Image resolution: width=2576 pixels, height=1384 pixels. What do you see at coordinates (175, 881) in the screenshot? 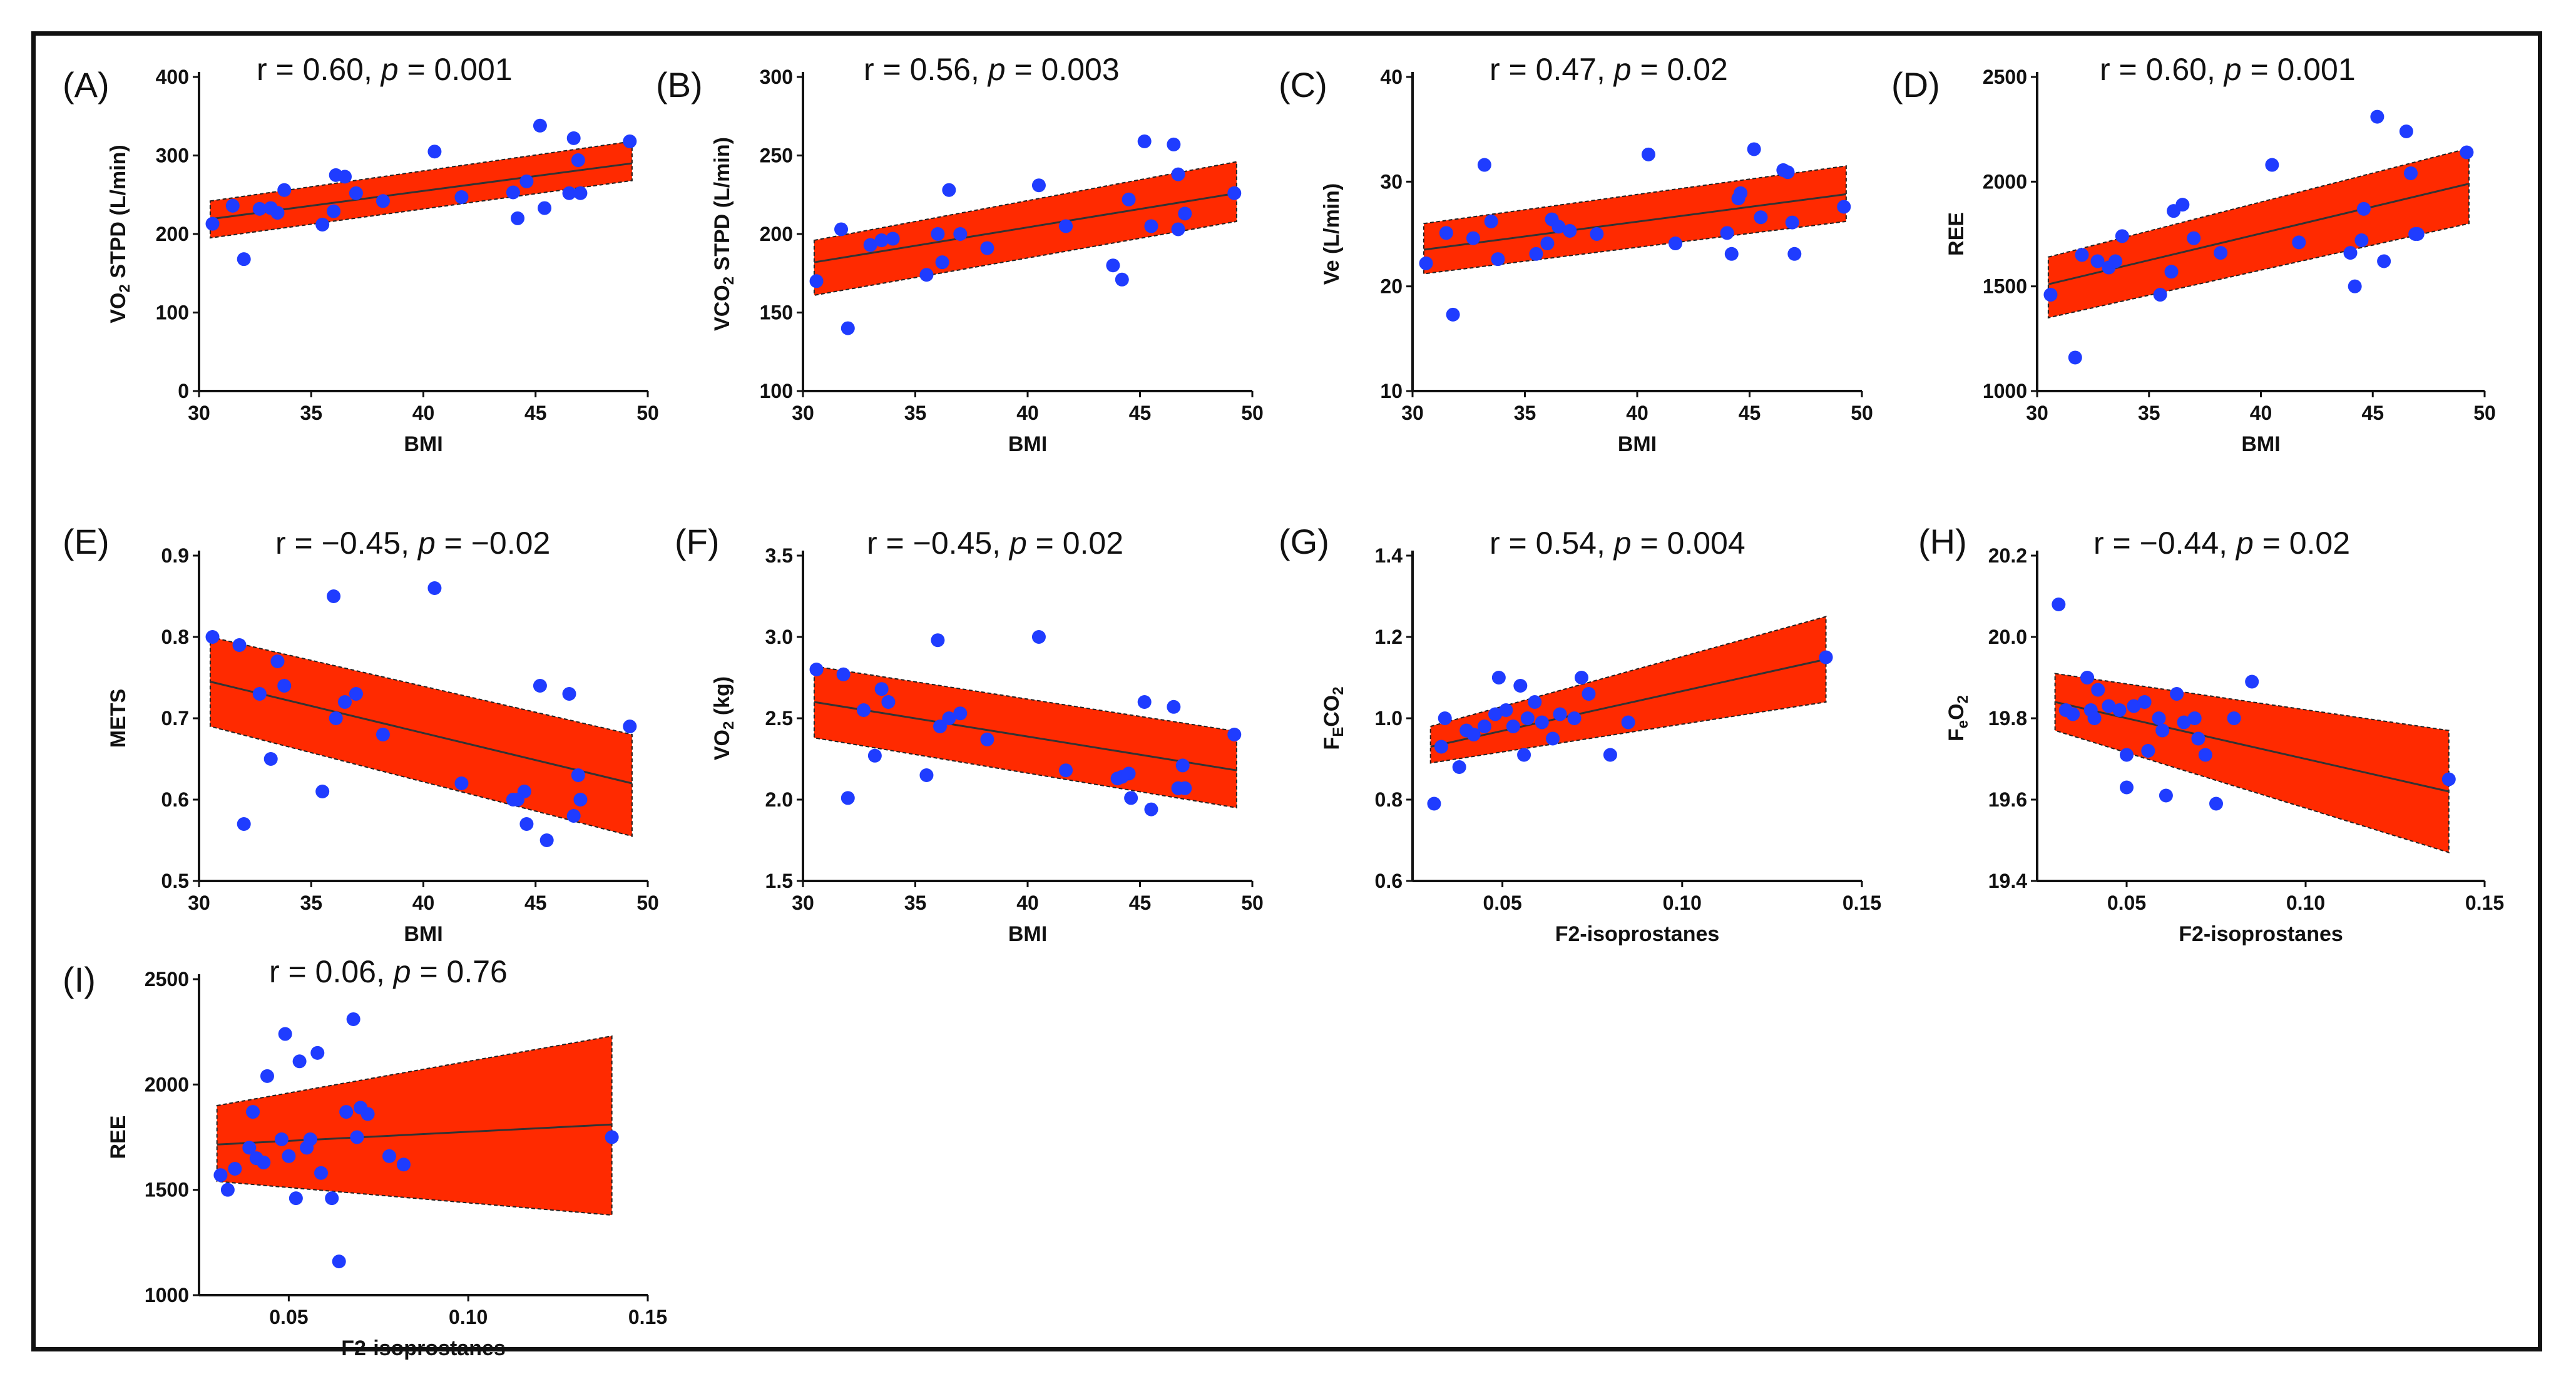
I see `y-tick-label: 0.5` at bounding box center [175, 881].